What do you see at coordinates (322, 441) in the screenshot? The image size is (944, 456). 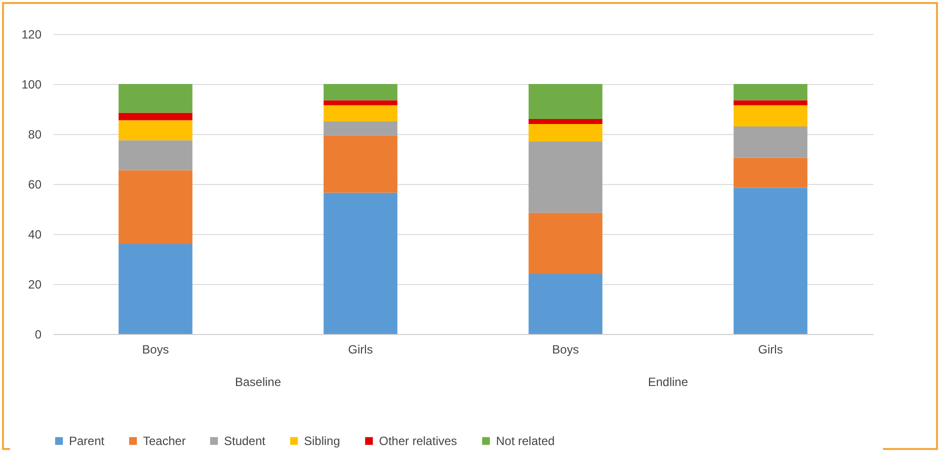 I see `legend-label: Sibling` at bounding box center [322, 441].